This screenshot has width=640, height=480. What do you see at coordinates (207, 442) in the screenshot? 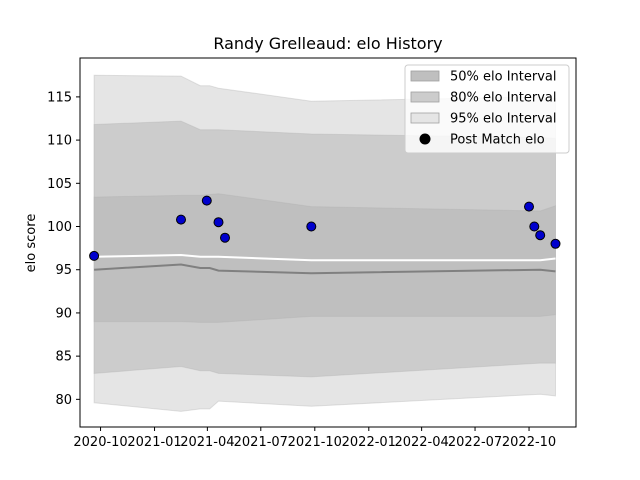
I see `x-tick-label-2: 2021-04` at bounding box center [207, 442].